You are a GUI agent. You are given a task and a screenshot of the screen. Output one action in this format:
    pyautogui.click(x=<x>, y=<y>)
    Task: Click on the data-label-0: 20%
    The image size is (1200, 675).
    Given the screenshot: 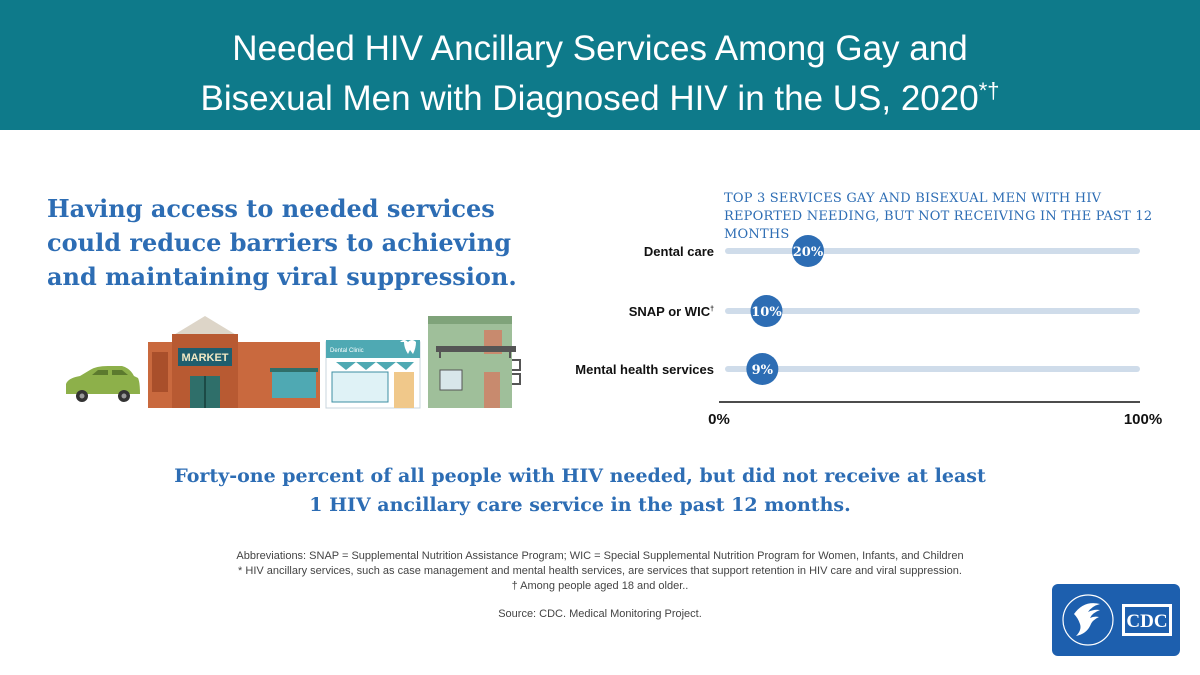 What is the action you would take?
    pyautogui.click(x=808, y=252)
    